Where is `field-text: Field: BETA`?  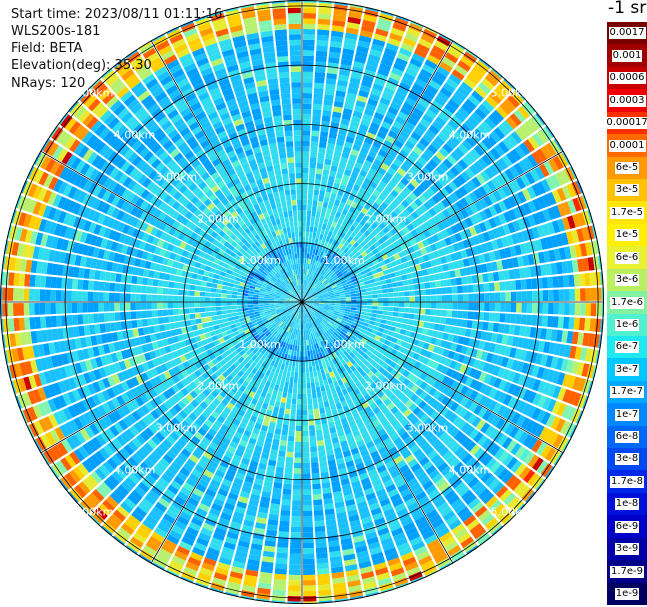
field-text: Field: BETA is located at coordinates (47, 48).